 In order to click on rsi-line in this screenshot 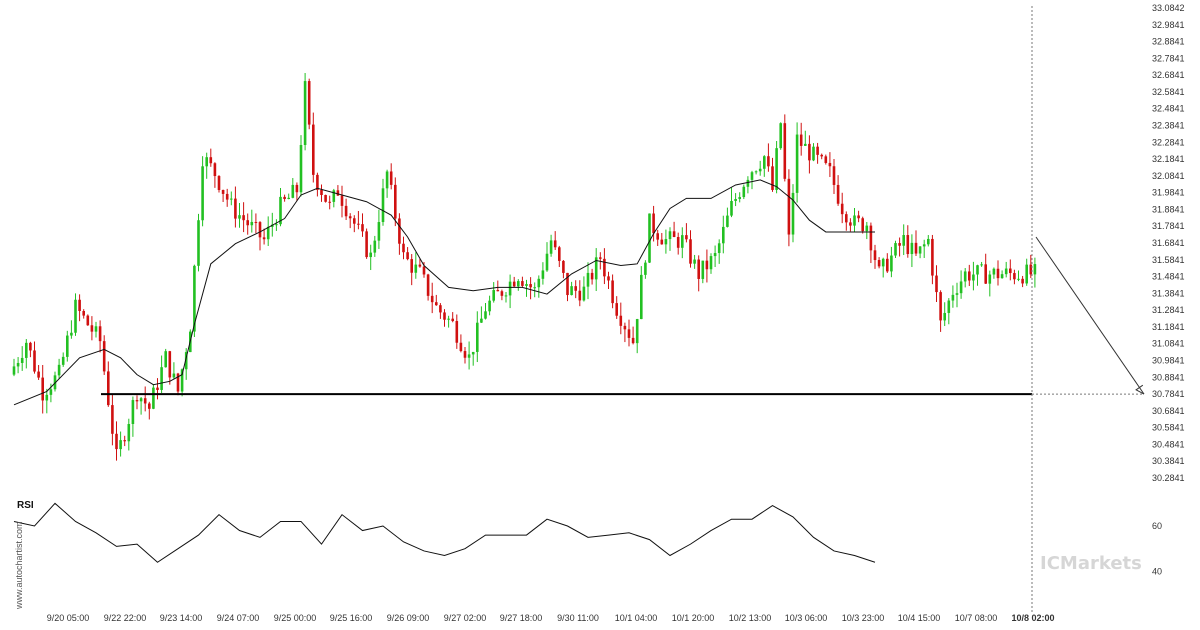, I will do `click(444, 532)`.